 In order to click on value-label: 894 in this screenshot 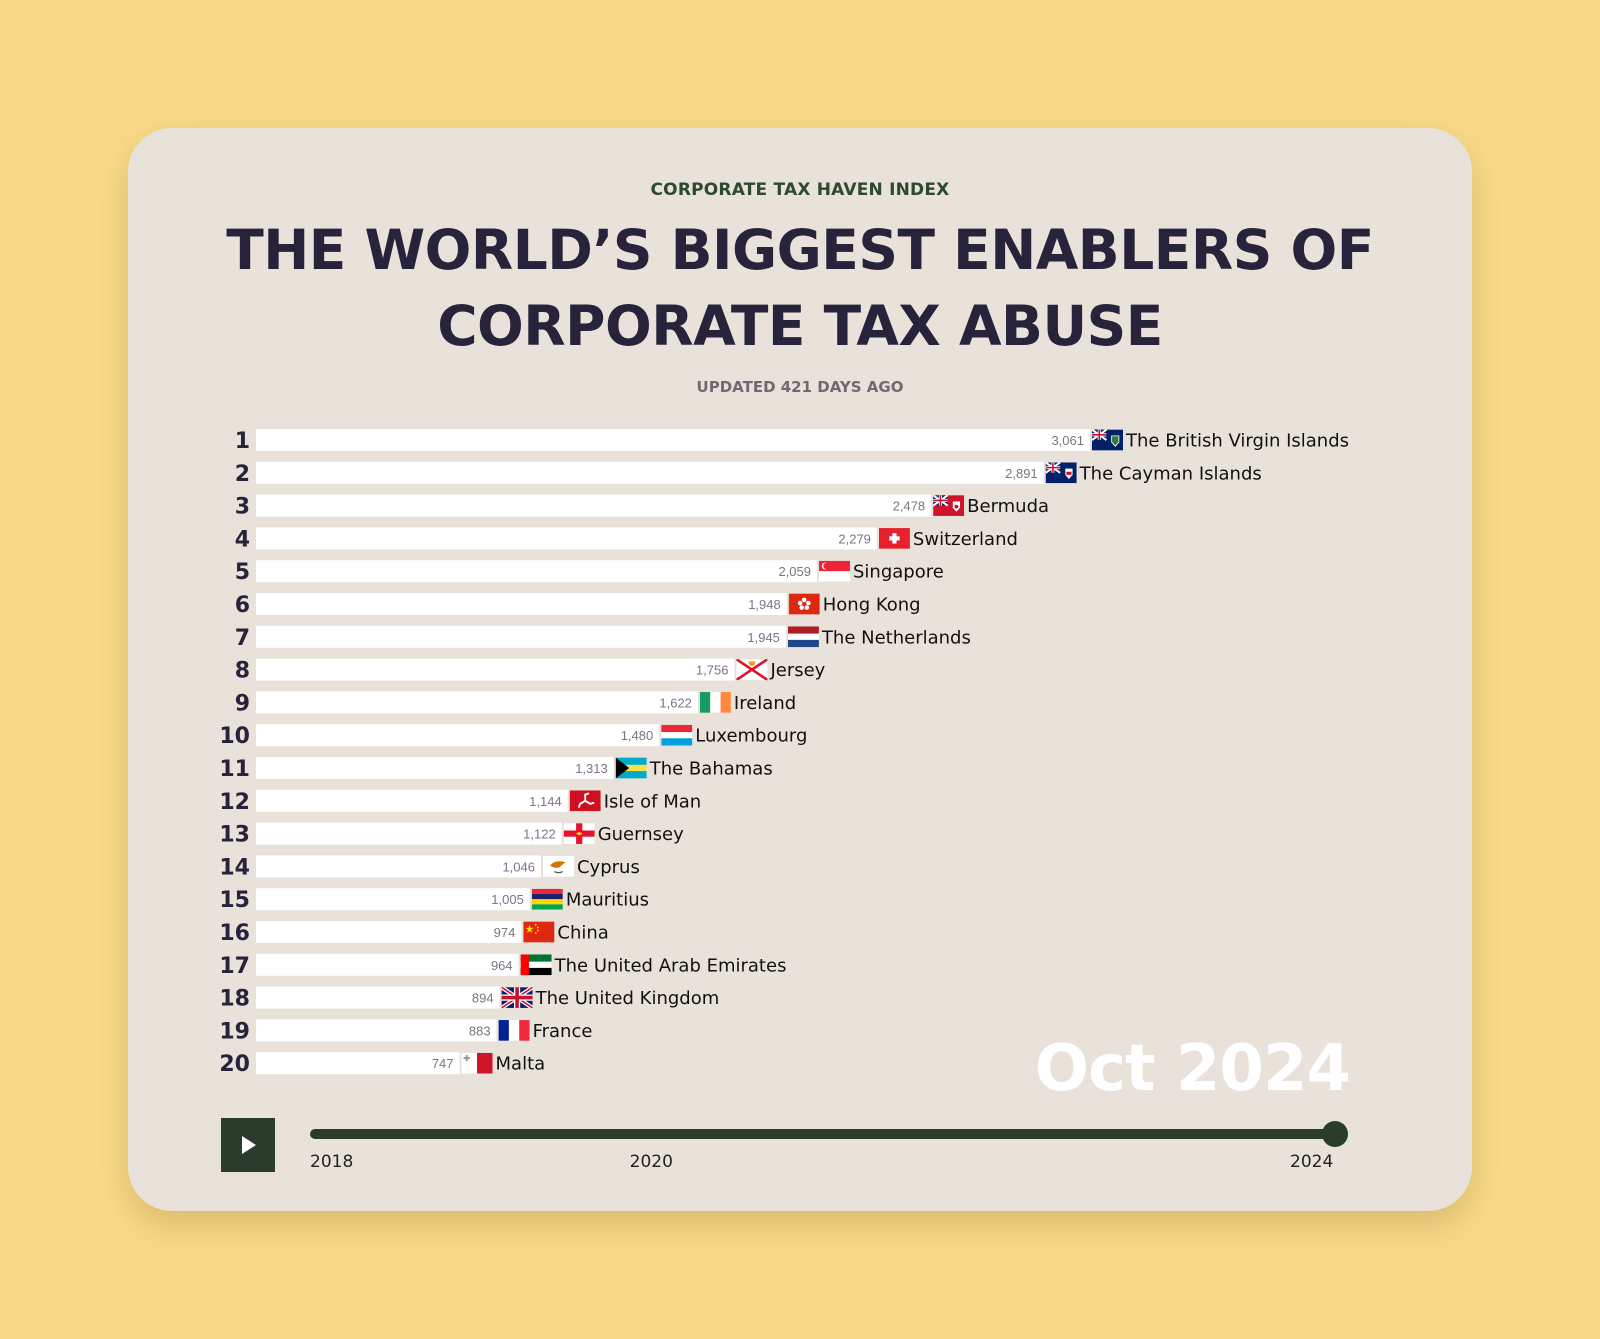, I will do `click(483, 998)`.